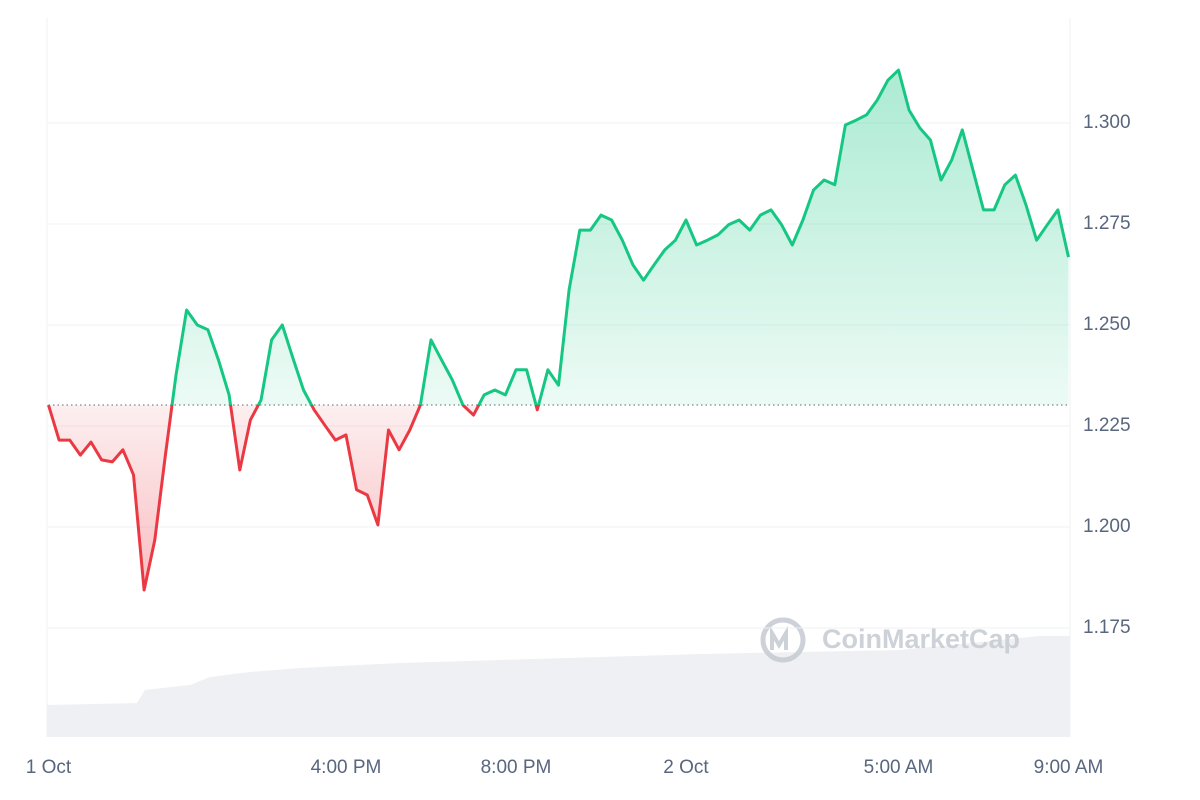 This screenshot has height=800, width=1200. What do you see at coordinates (1107, 324) in the screenshot?
I see `y-tick-label: 1.250` at bounding box center [1107, 324].